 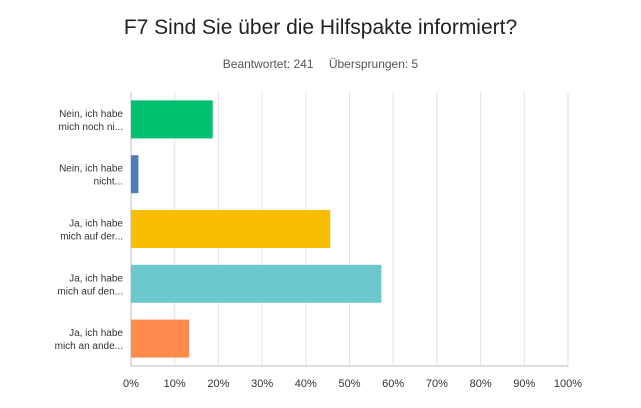 What do you see at coordinates (393, 384) in the screenshot?
I see `x-tick-label: 60%` at bounding box center [393, 384].